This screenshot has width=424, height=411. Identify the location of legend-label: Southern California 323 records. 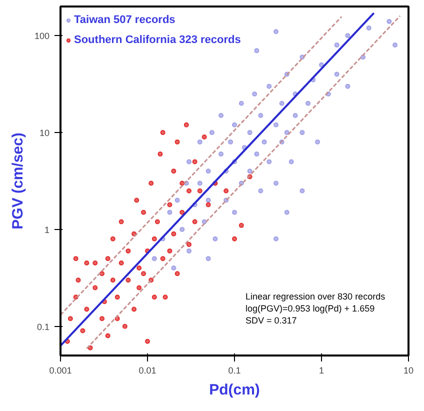
(157, 40).